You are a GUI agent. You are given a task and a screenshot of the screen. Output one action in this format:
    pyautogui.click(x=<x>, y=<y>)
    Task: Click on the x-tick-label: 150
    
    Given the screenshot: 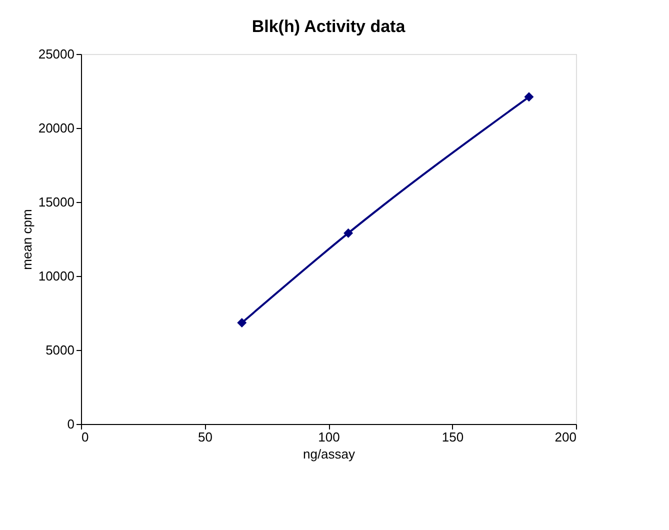 What is the action you would take?
    pyautogui.click(x=453, y=437)
    